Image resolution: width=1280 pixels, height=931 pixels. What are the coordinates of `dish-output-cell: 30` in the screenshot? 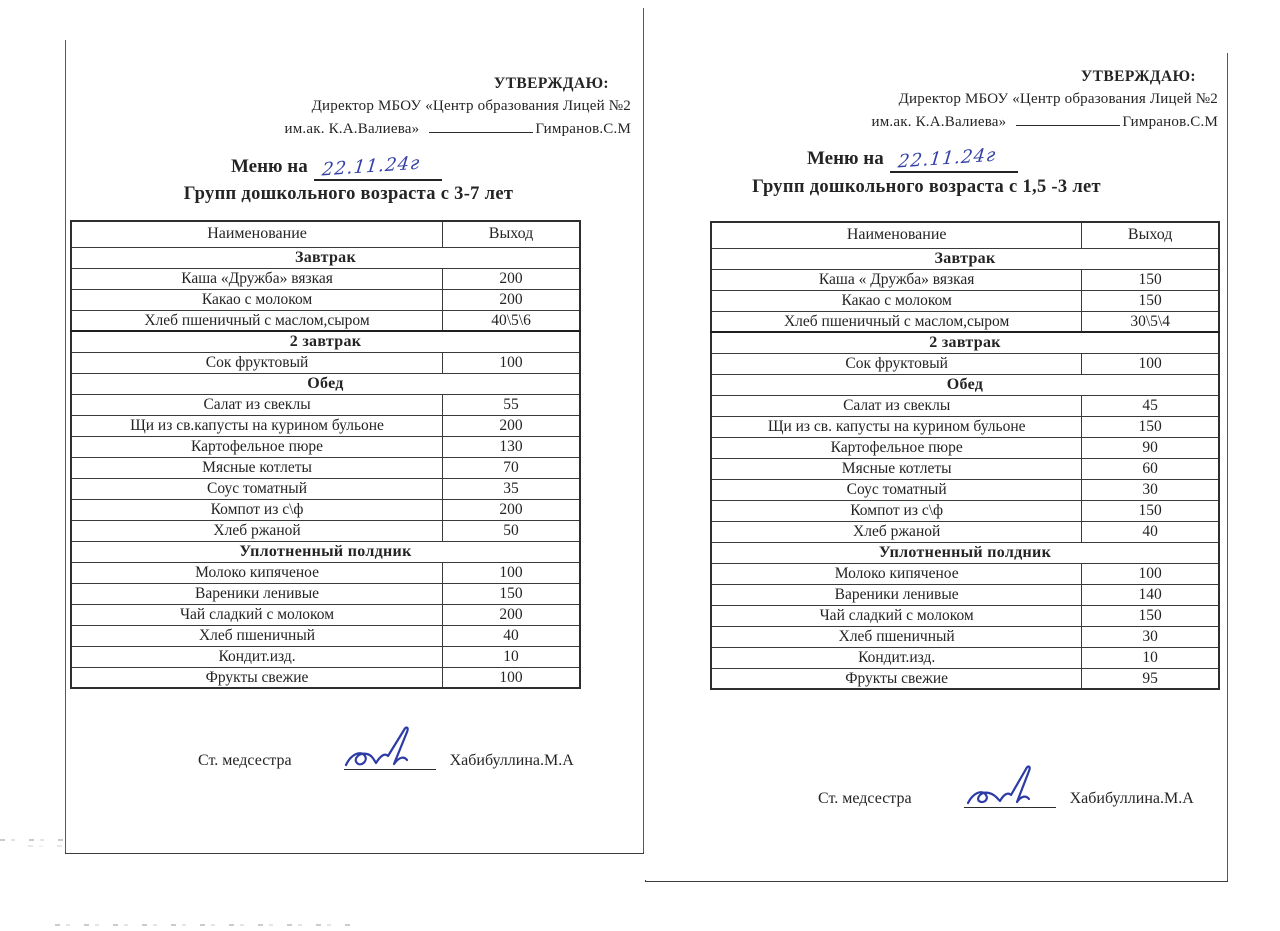 It's located at (1150, 636).